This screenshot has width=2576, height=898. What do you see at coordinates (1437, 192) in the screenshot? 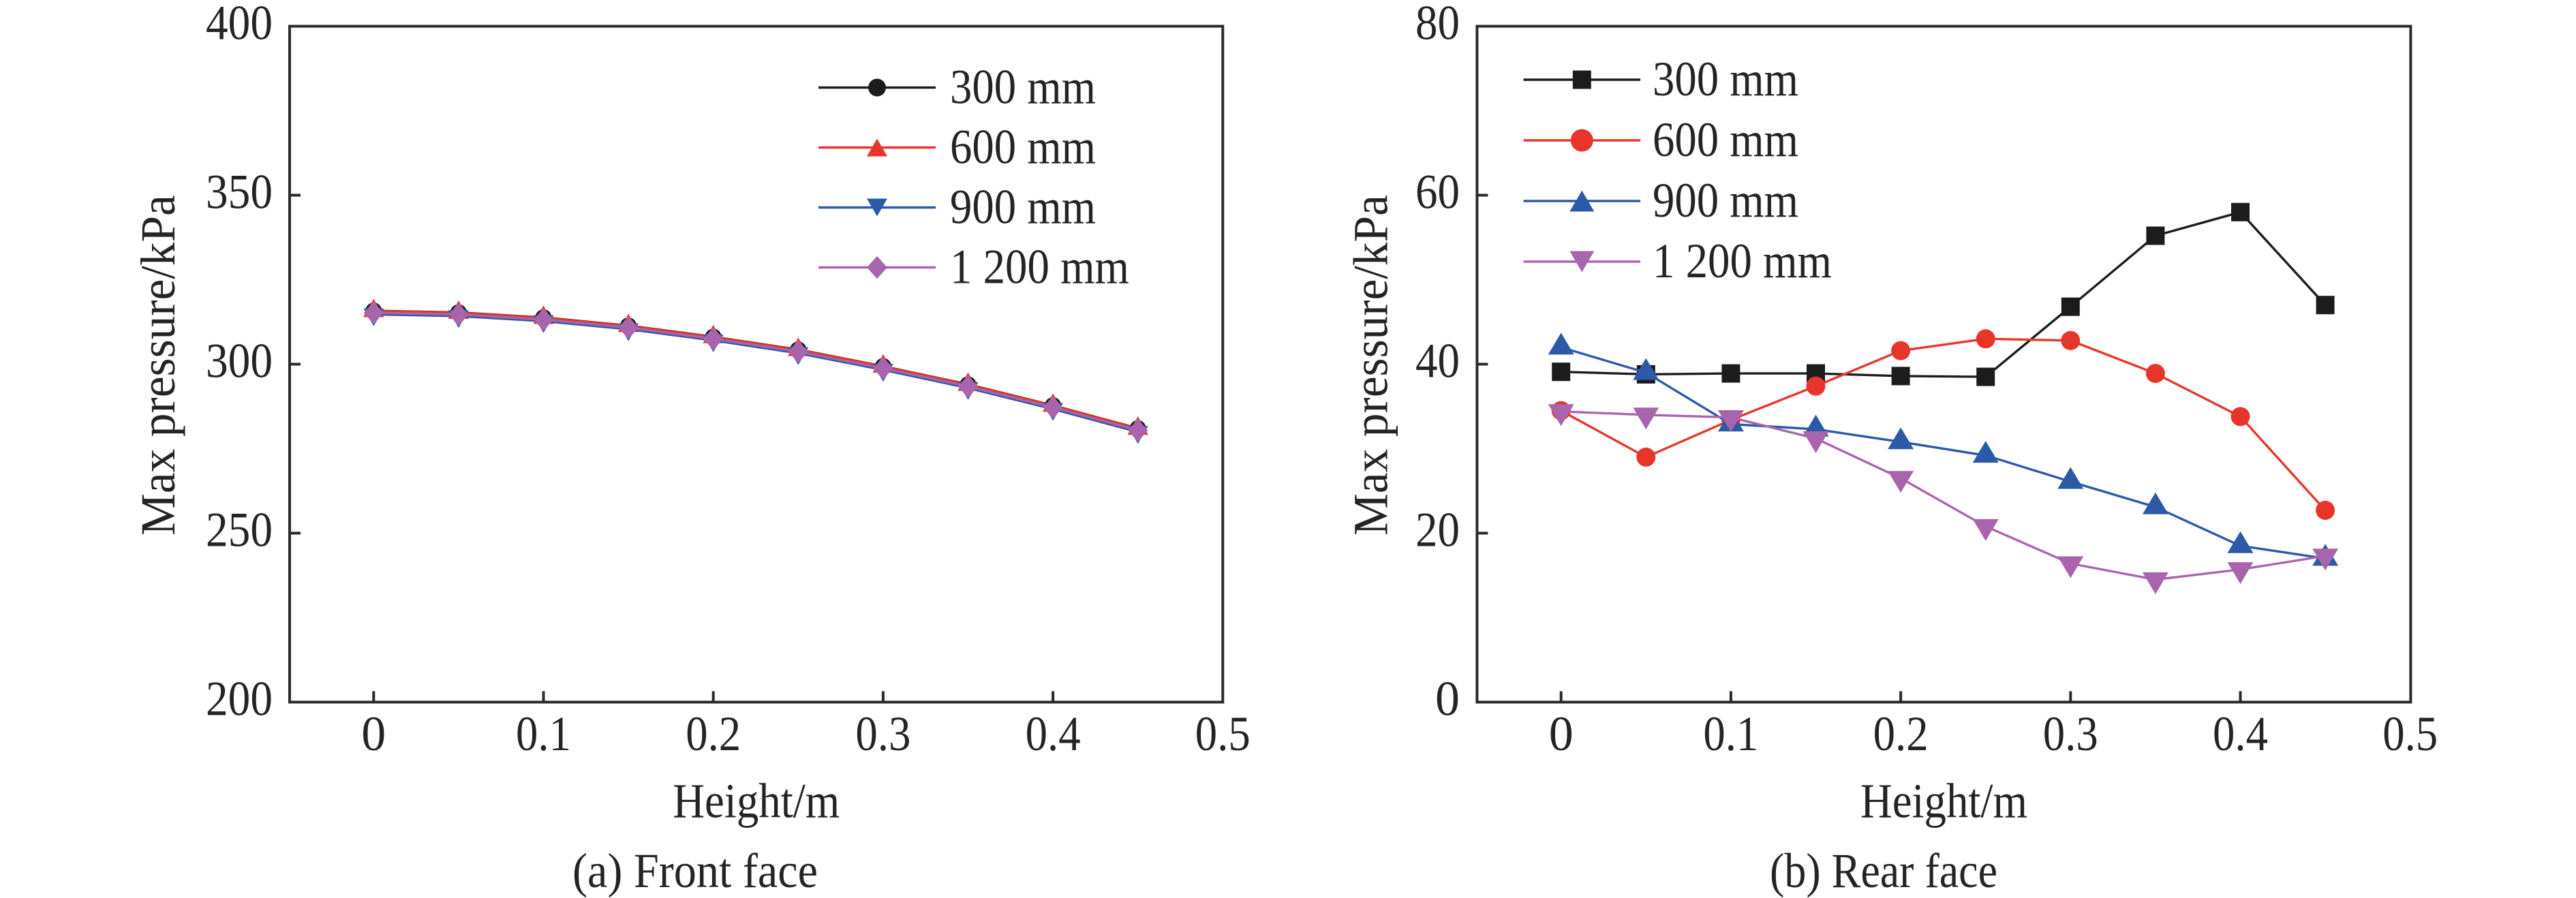
I see `svg-text: 60` at bounding box center [1437, 192].